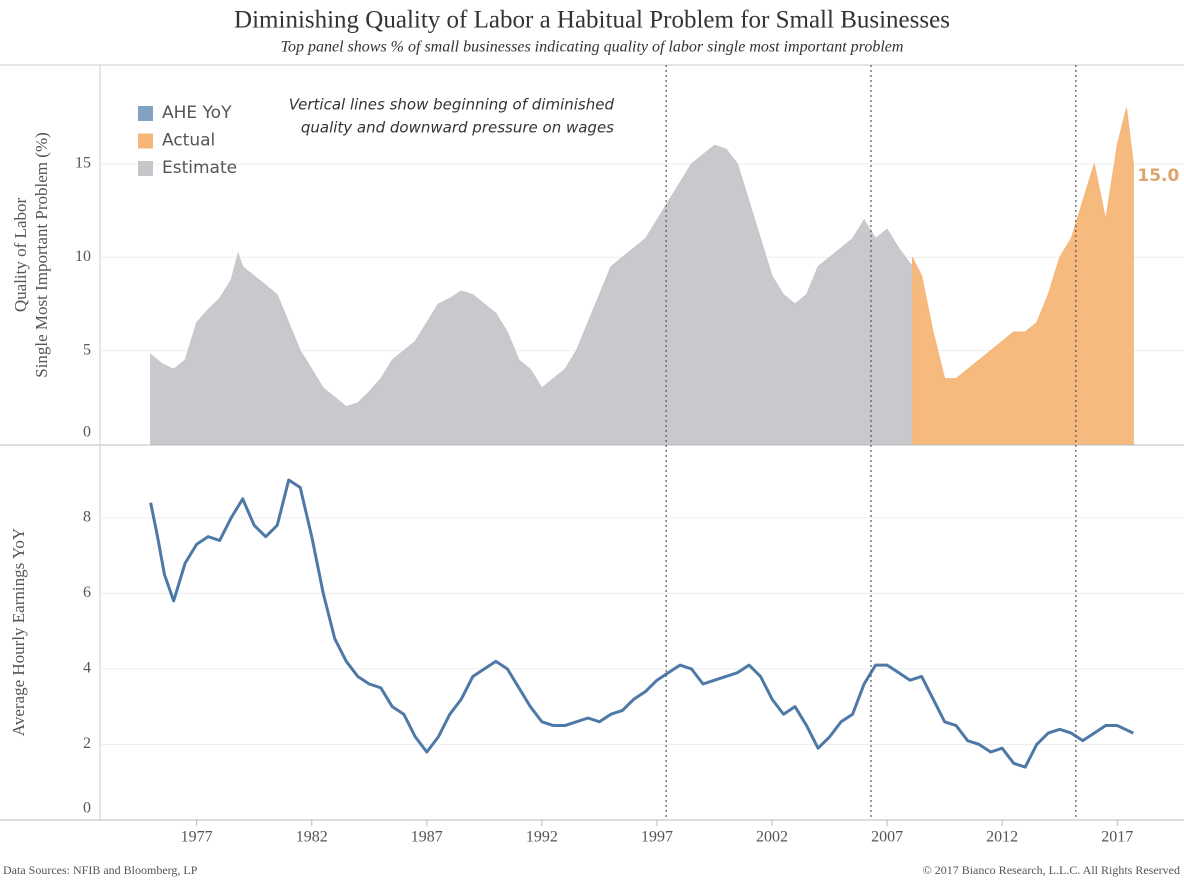 The height and width of the screenshot is (884, 1184). I want to click on x-tick-label: 1992, so click(542, 837).